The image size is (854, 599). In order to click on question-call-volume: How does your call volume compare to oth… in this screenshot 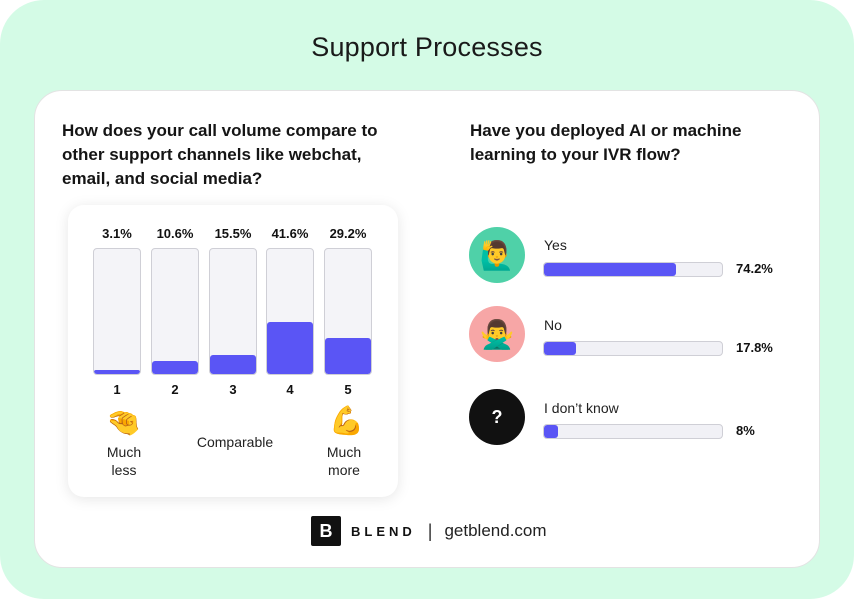, I will do `click(220, 154)`.